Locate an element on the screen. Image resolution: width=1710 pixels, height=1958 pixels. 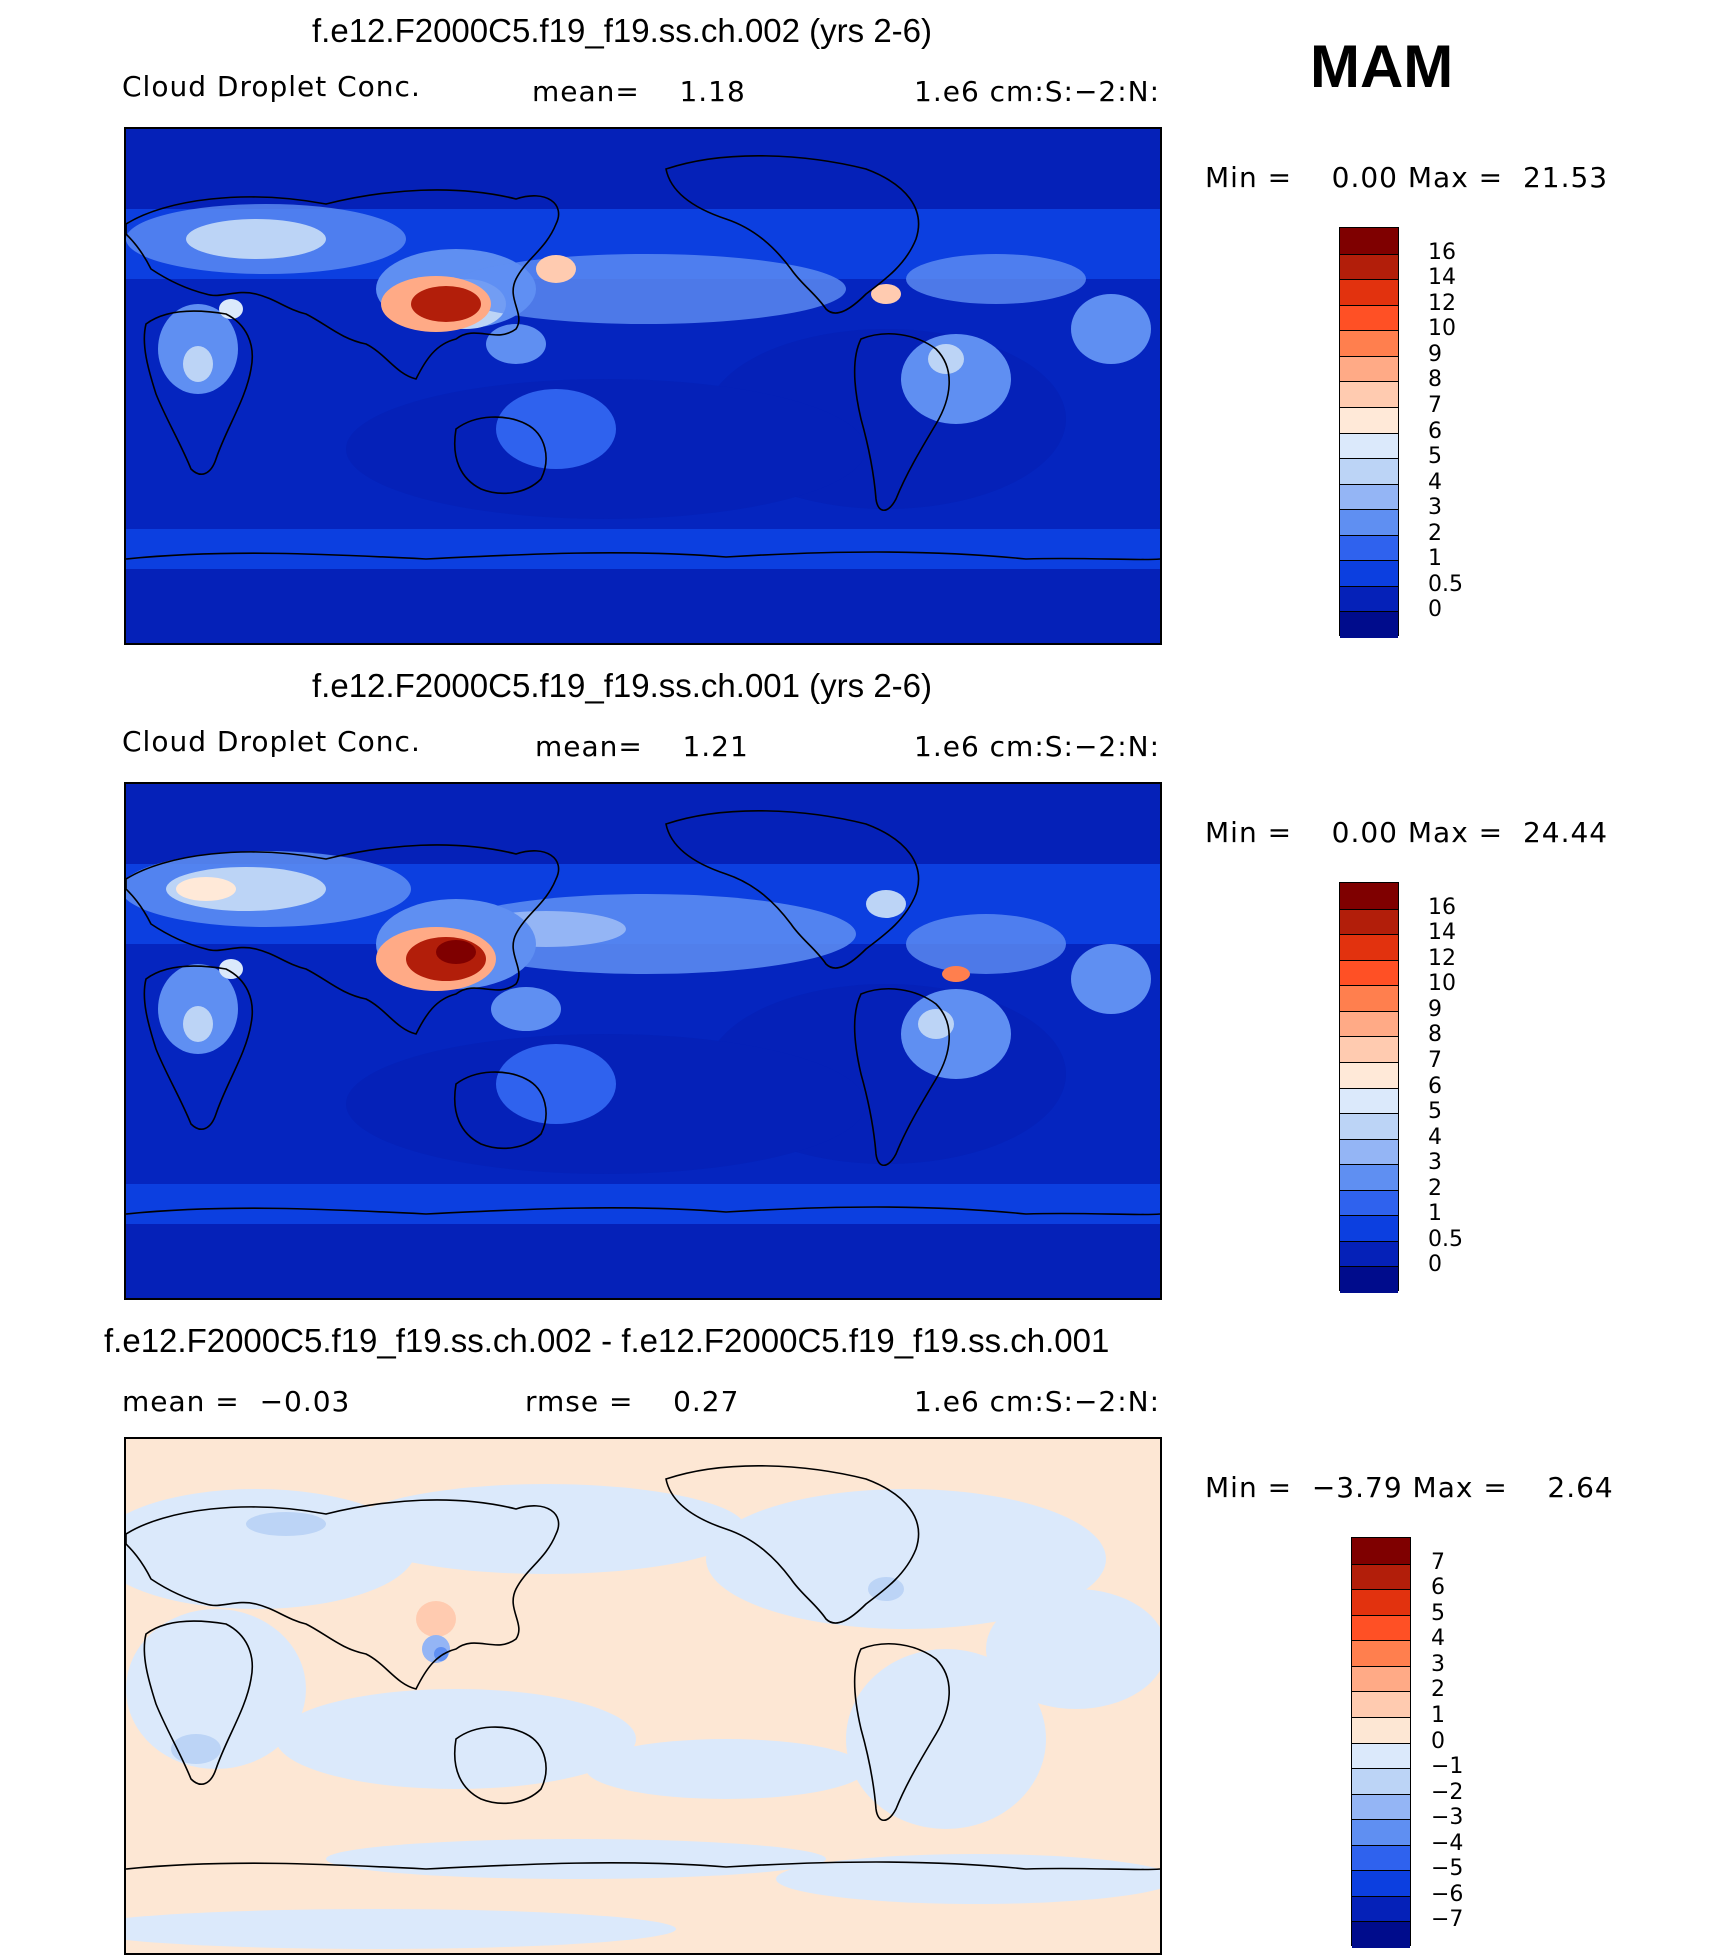
colorbar-tick-label: 9 is located at coordinates (1435, 1009).